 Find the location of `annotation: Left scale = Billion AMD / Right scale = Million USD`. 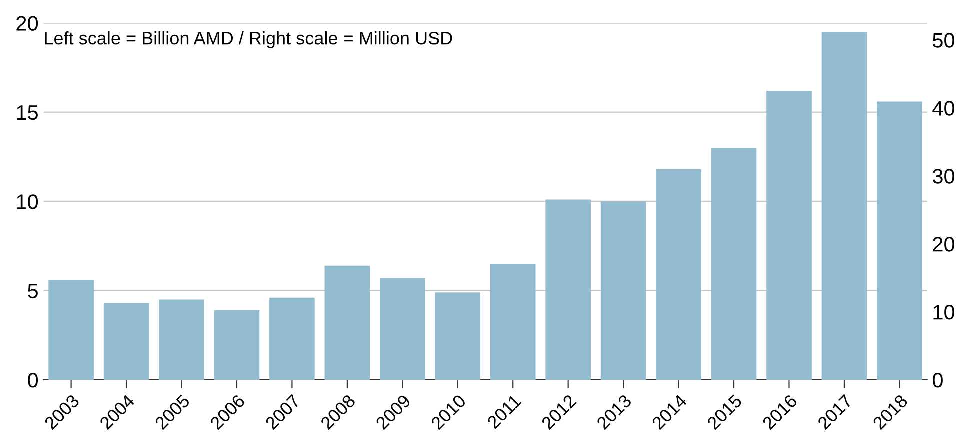

annotation: Left scale = Billion AMD / Right scale = Million USD is located at coordinates (248, 40).